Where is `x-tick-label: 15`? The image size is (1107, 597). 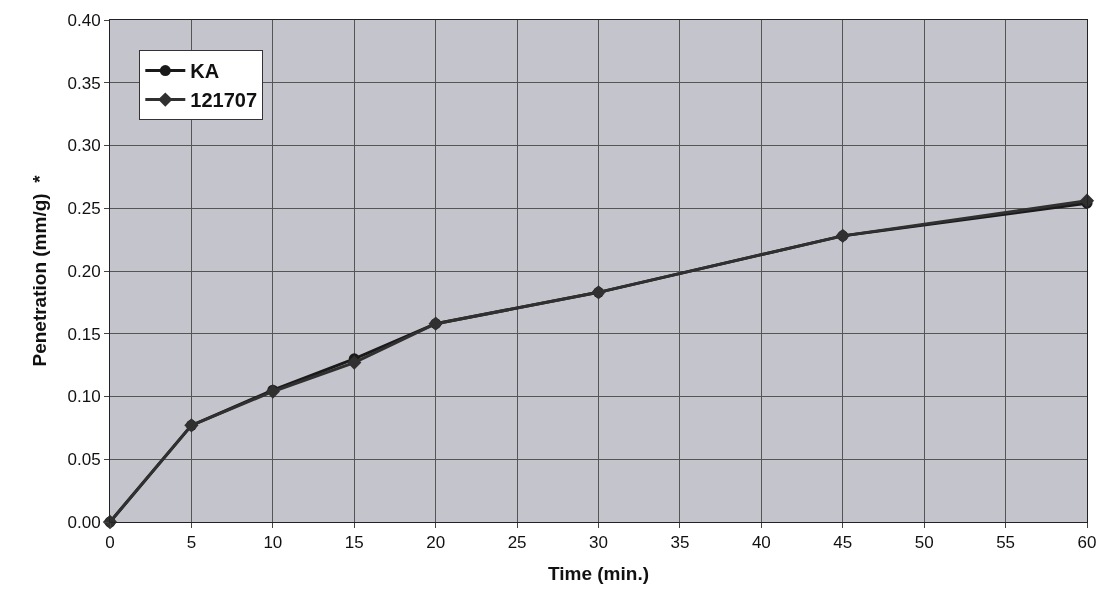
x-tick-label: 15 is located at coordinates (354, 543).